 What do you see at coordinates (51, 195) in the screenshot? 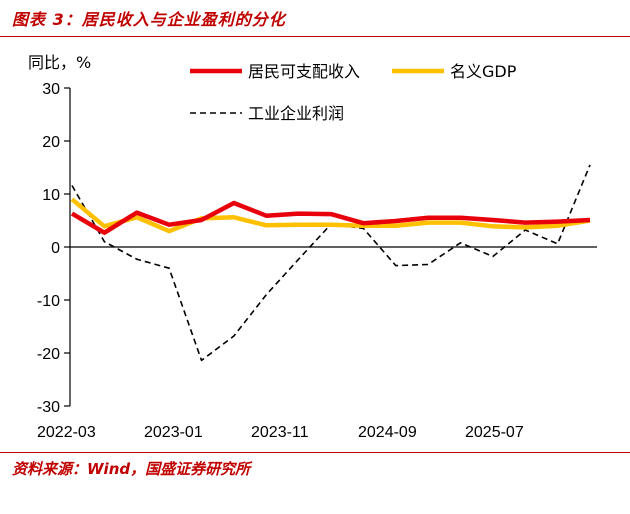
I see `y-tick-label: 10` at bounding box center [51, 195].